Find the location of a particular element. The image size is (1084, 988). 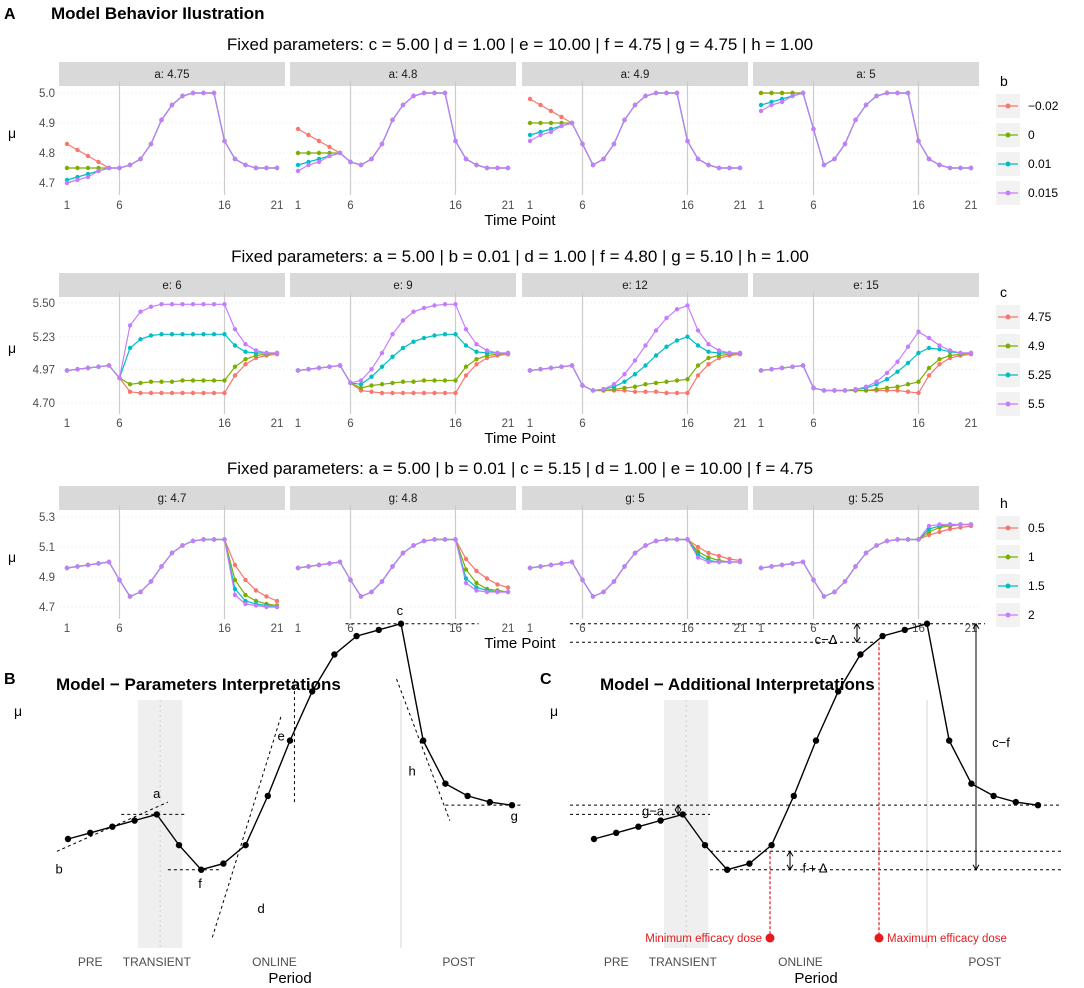

facet-panel: a: 4.91 6 16 21 is located at coordinates (635, 137).